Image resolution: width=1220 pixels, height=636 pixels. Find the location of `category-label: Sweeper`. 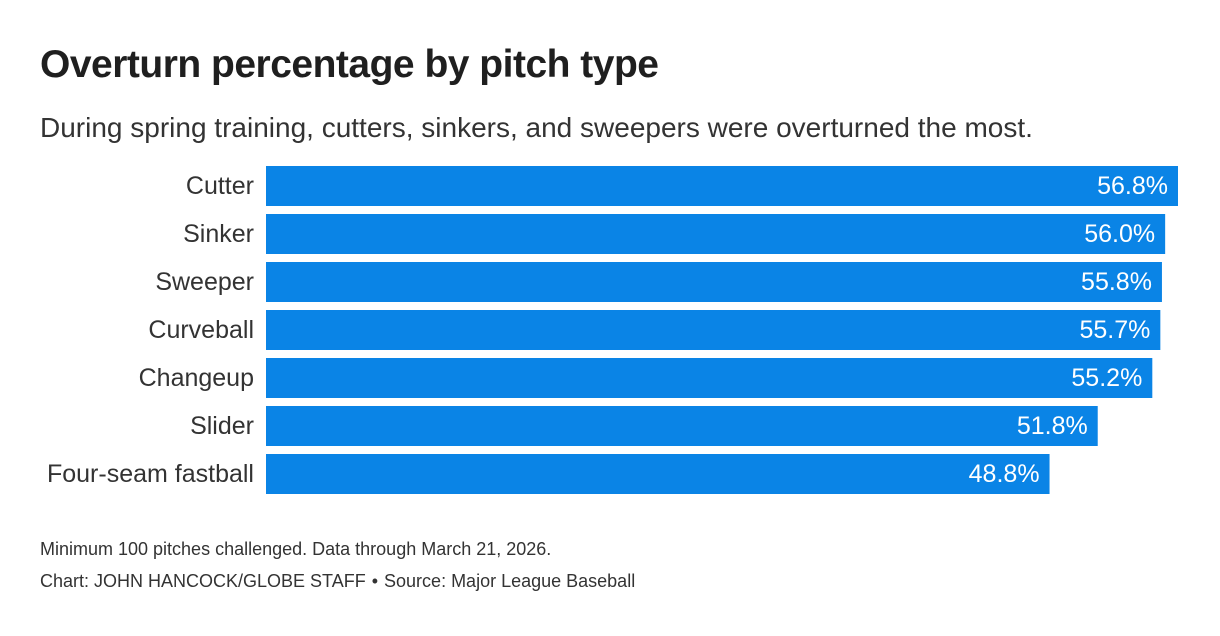

category-label: Sweeper is located at coordinates (204, 282).